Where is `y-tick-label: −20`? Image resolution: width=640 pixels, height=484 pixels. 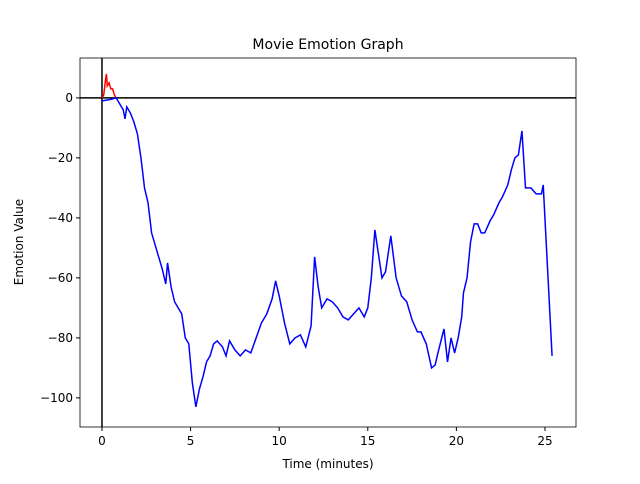 y-tick-label: −20 is located at coordinates (60, 158).